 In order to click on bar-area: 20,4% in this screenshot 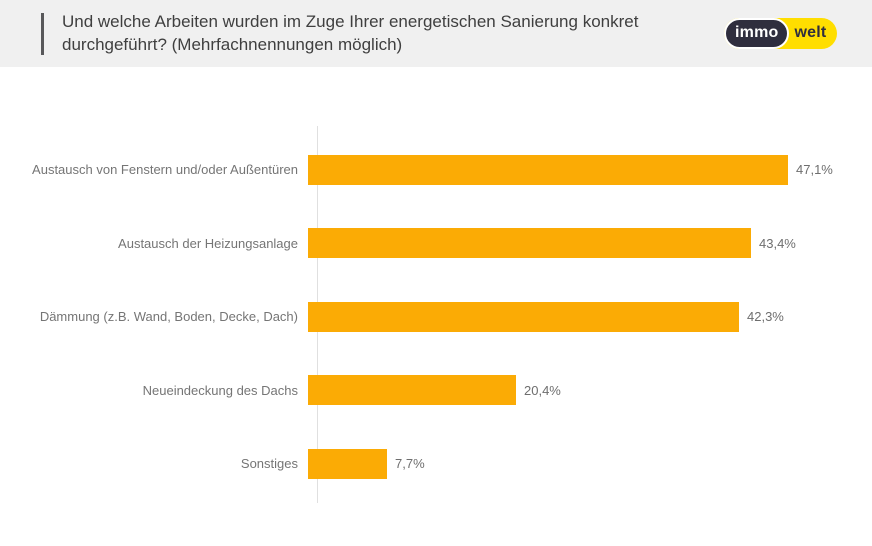, I will do `click(590, 391)`.